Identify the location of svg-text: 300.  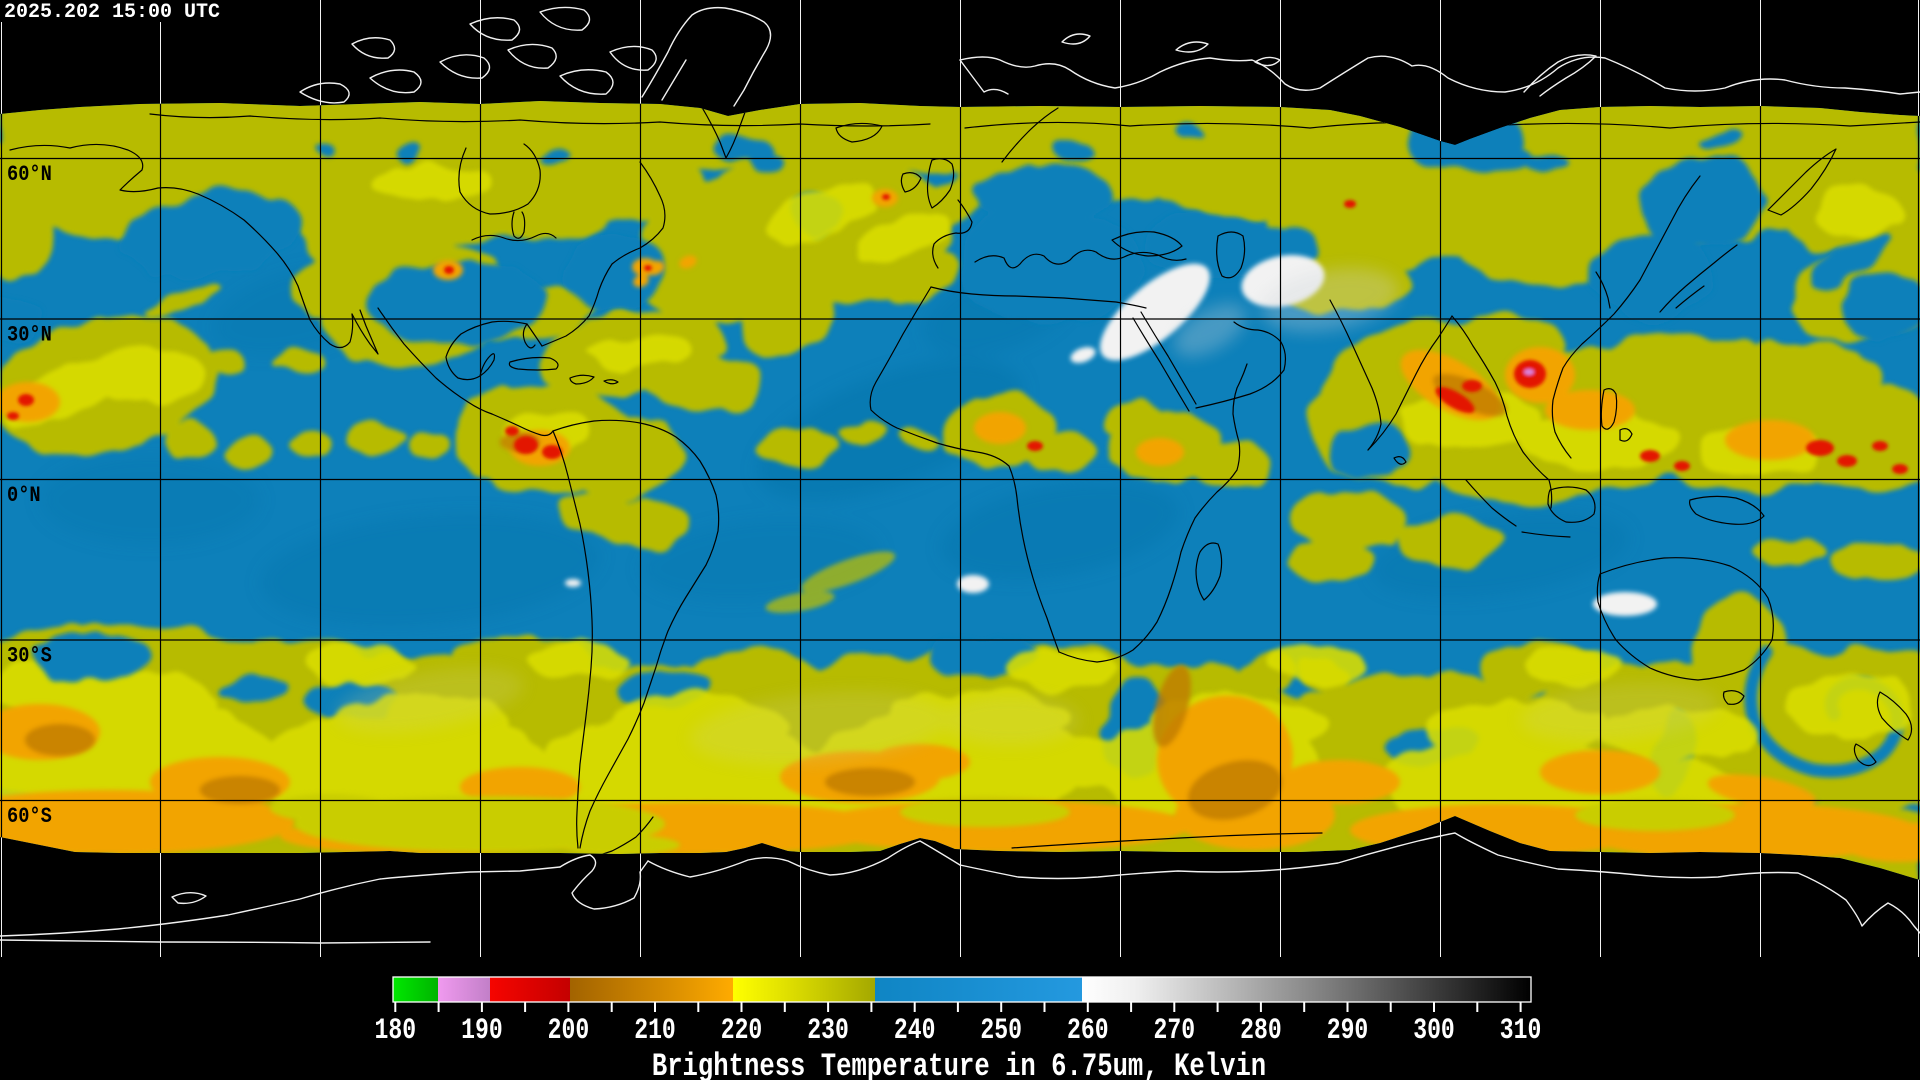
(1434, 1031).